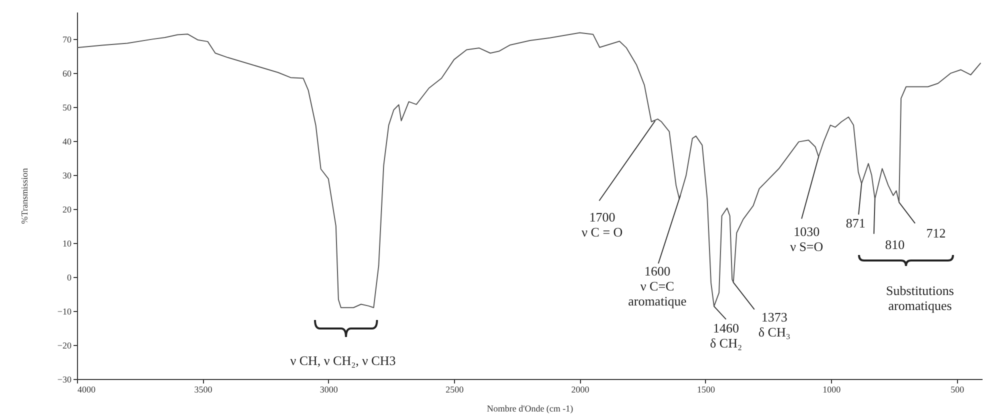 Image resolution: width=983 pixels, height=418 pixels. What do you see at coordinates (67, 243) in the screenshot?
I see `y-tick-label: 10` at bounding box center [67, 243].